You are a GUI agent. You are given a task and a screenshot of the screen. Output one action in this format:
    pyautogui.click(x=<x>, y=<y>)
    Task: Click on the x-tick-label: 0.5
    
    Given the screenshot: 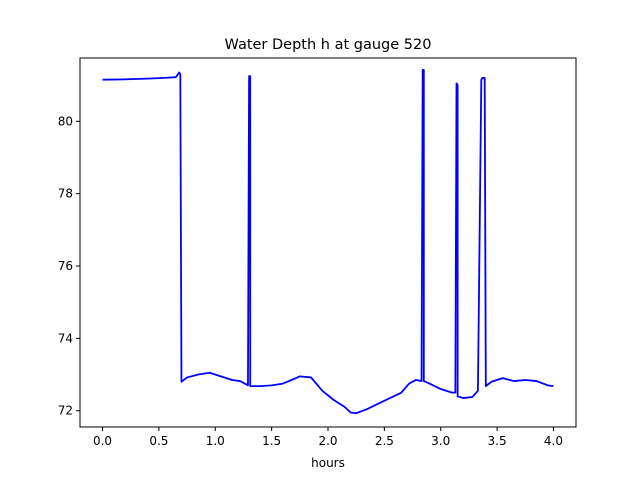 What is the action you would take?
    pyautogui.click(x=158, y=441)
    